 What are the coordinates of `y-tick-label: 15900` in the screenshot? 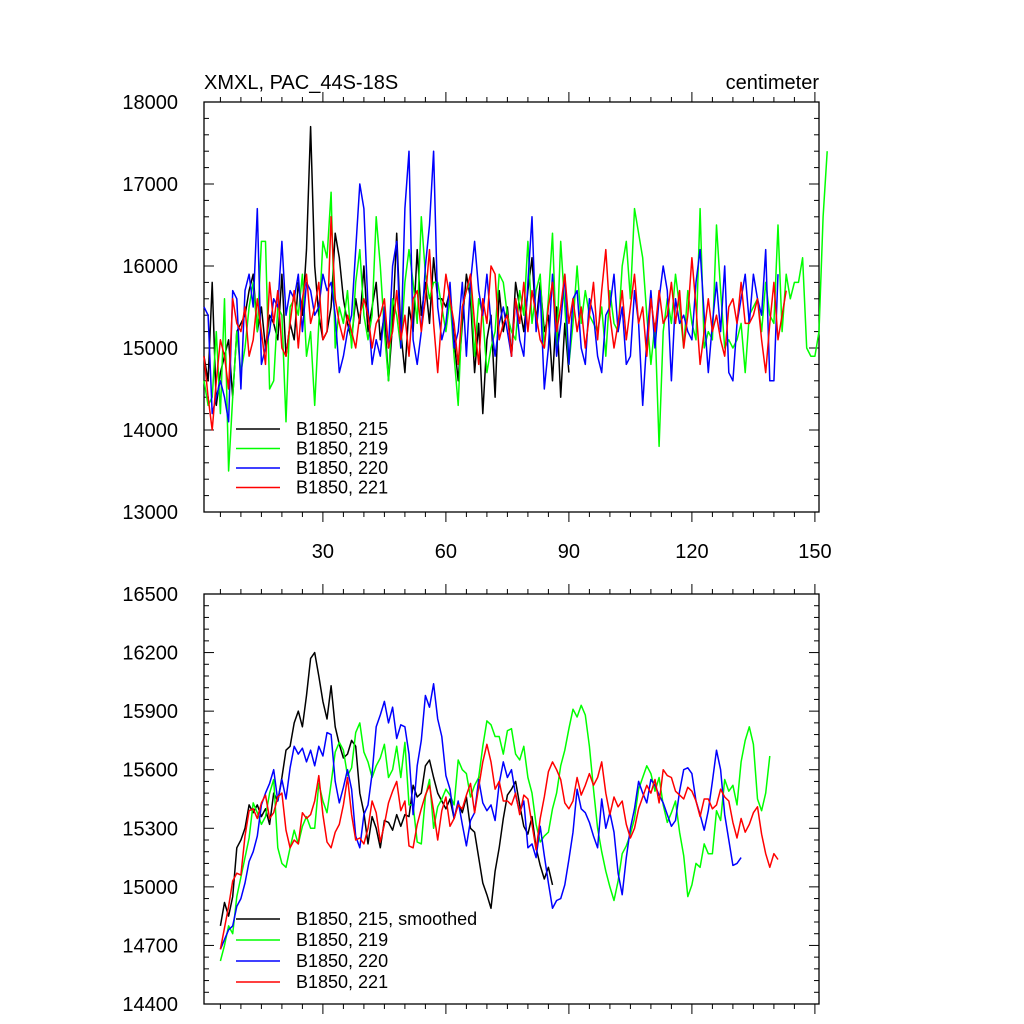 It's located at (150, 712).